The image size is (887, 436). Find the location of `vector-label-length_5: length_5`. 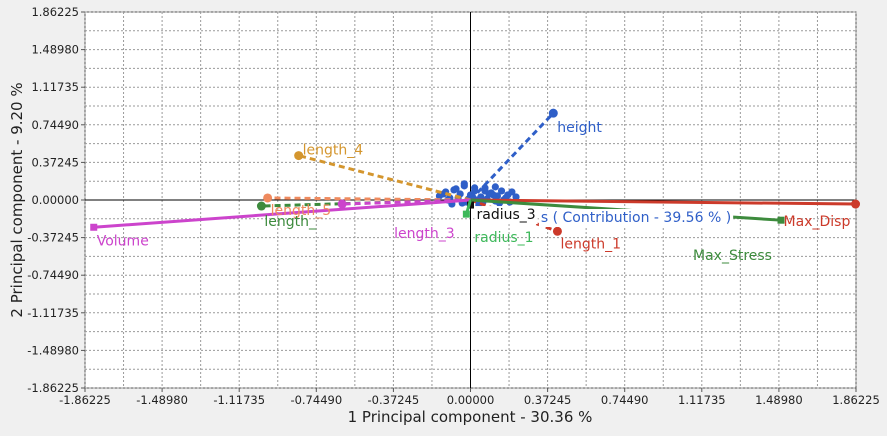

vector-label-length_5: length_5 is located at coordinates (301, 211).